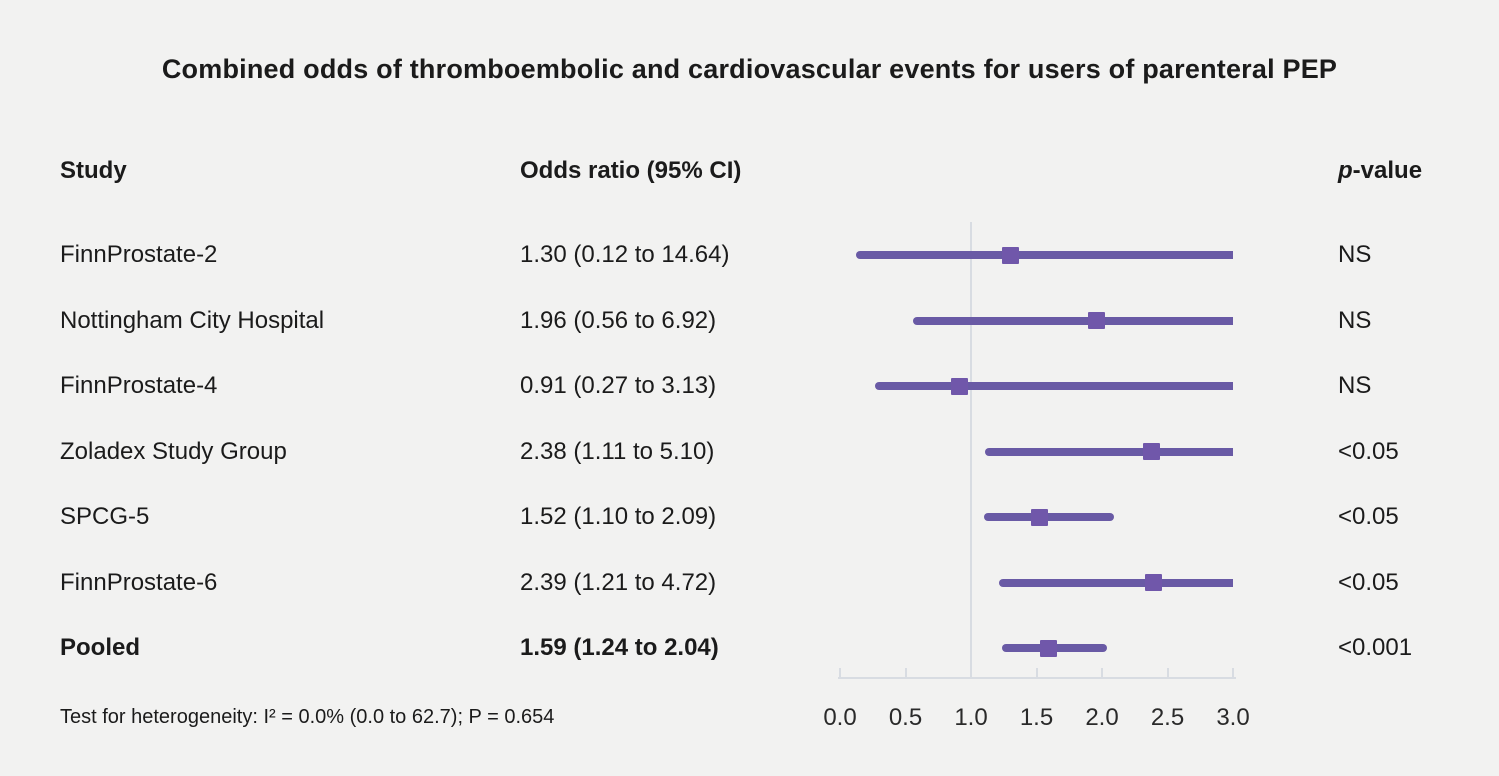 Image resolution: width=1499 pixels, height=776 pixels. Describe the element at coordinates (1036, 717) in the screenshot. I see `x-axis-tick-label: 1.5` at that location.